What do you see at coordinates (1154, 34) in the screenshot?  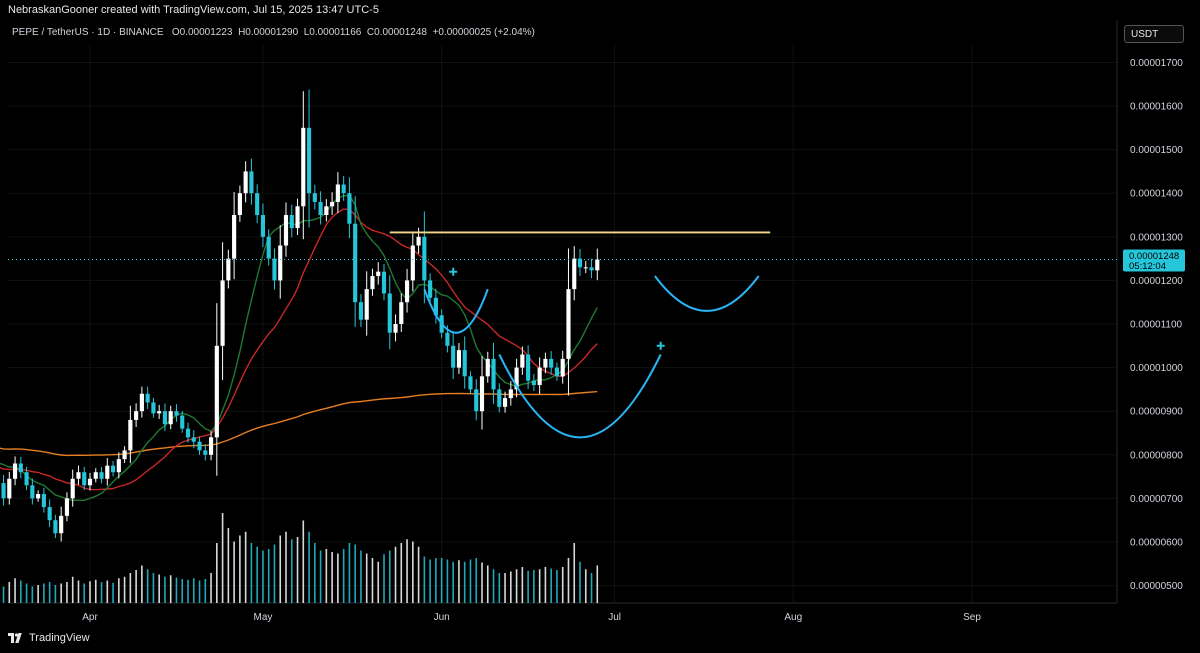 I see `currency-selector: USDT` at bounding box center [1154, 34].